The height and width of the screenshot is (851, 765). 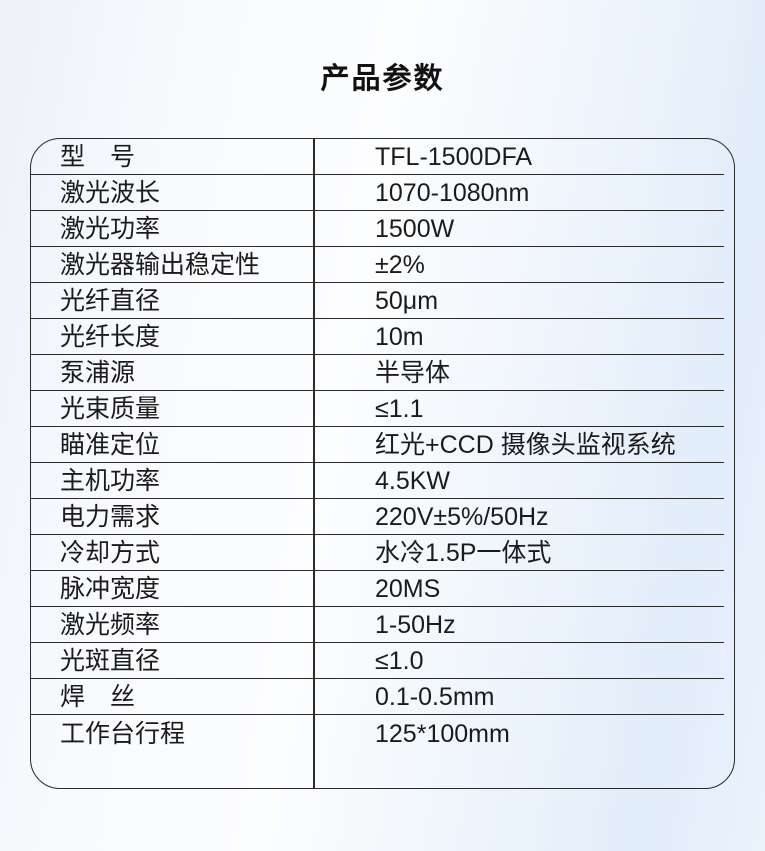 I want to click on table-row: 激光频率 1-50Hz, so click(x=377, y=625).